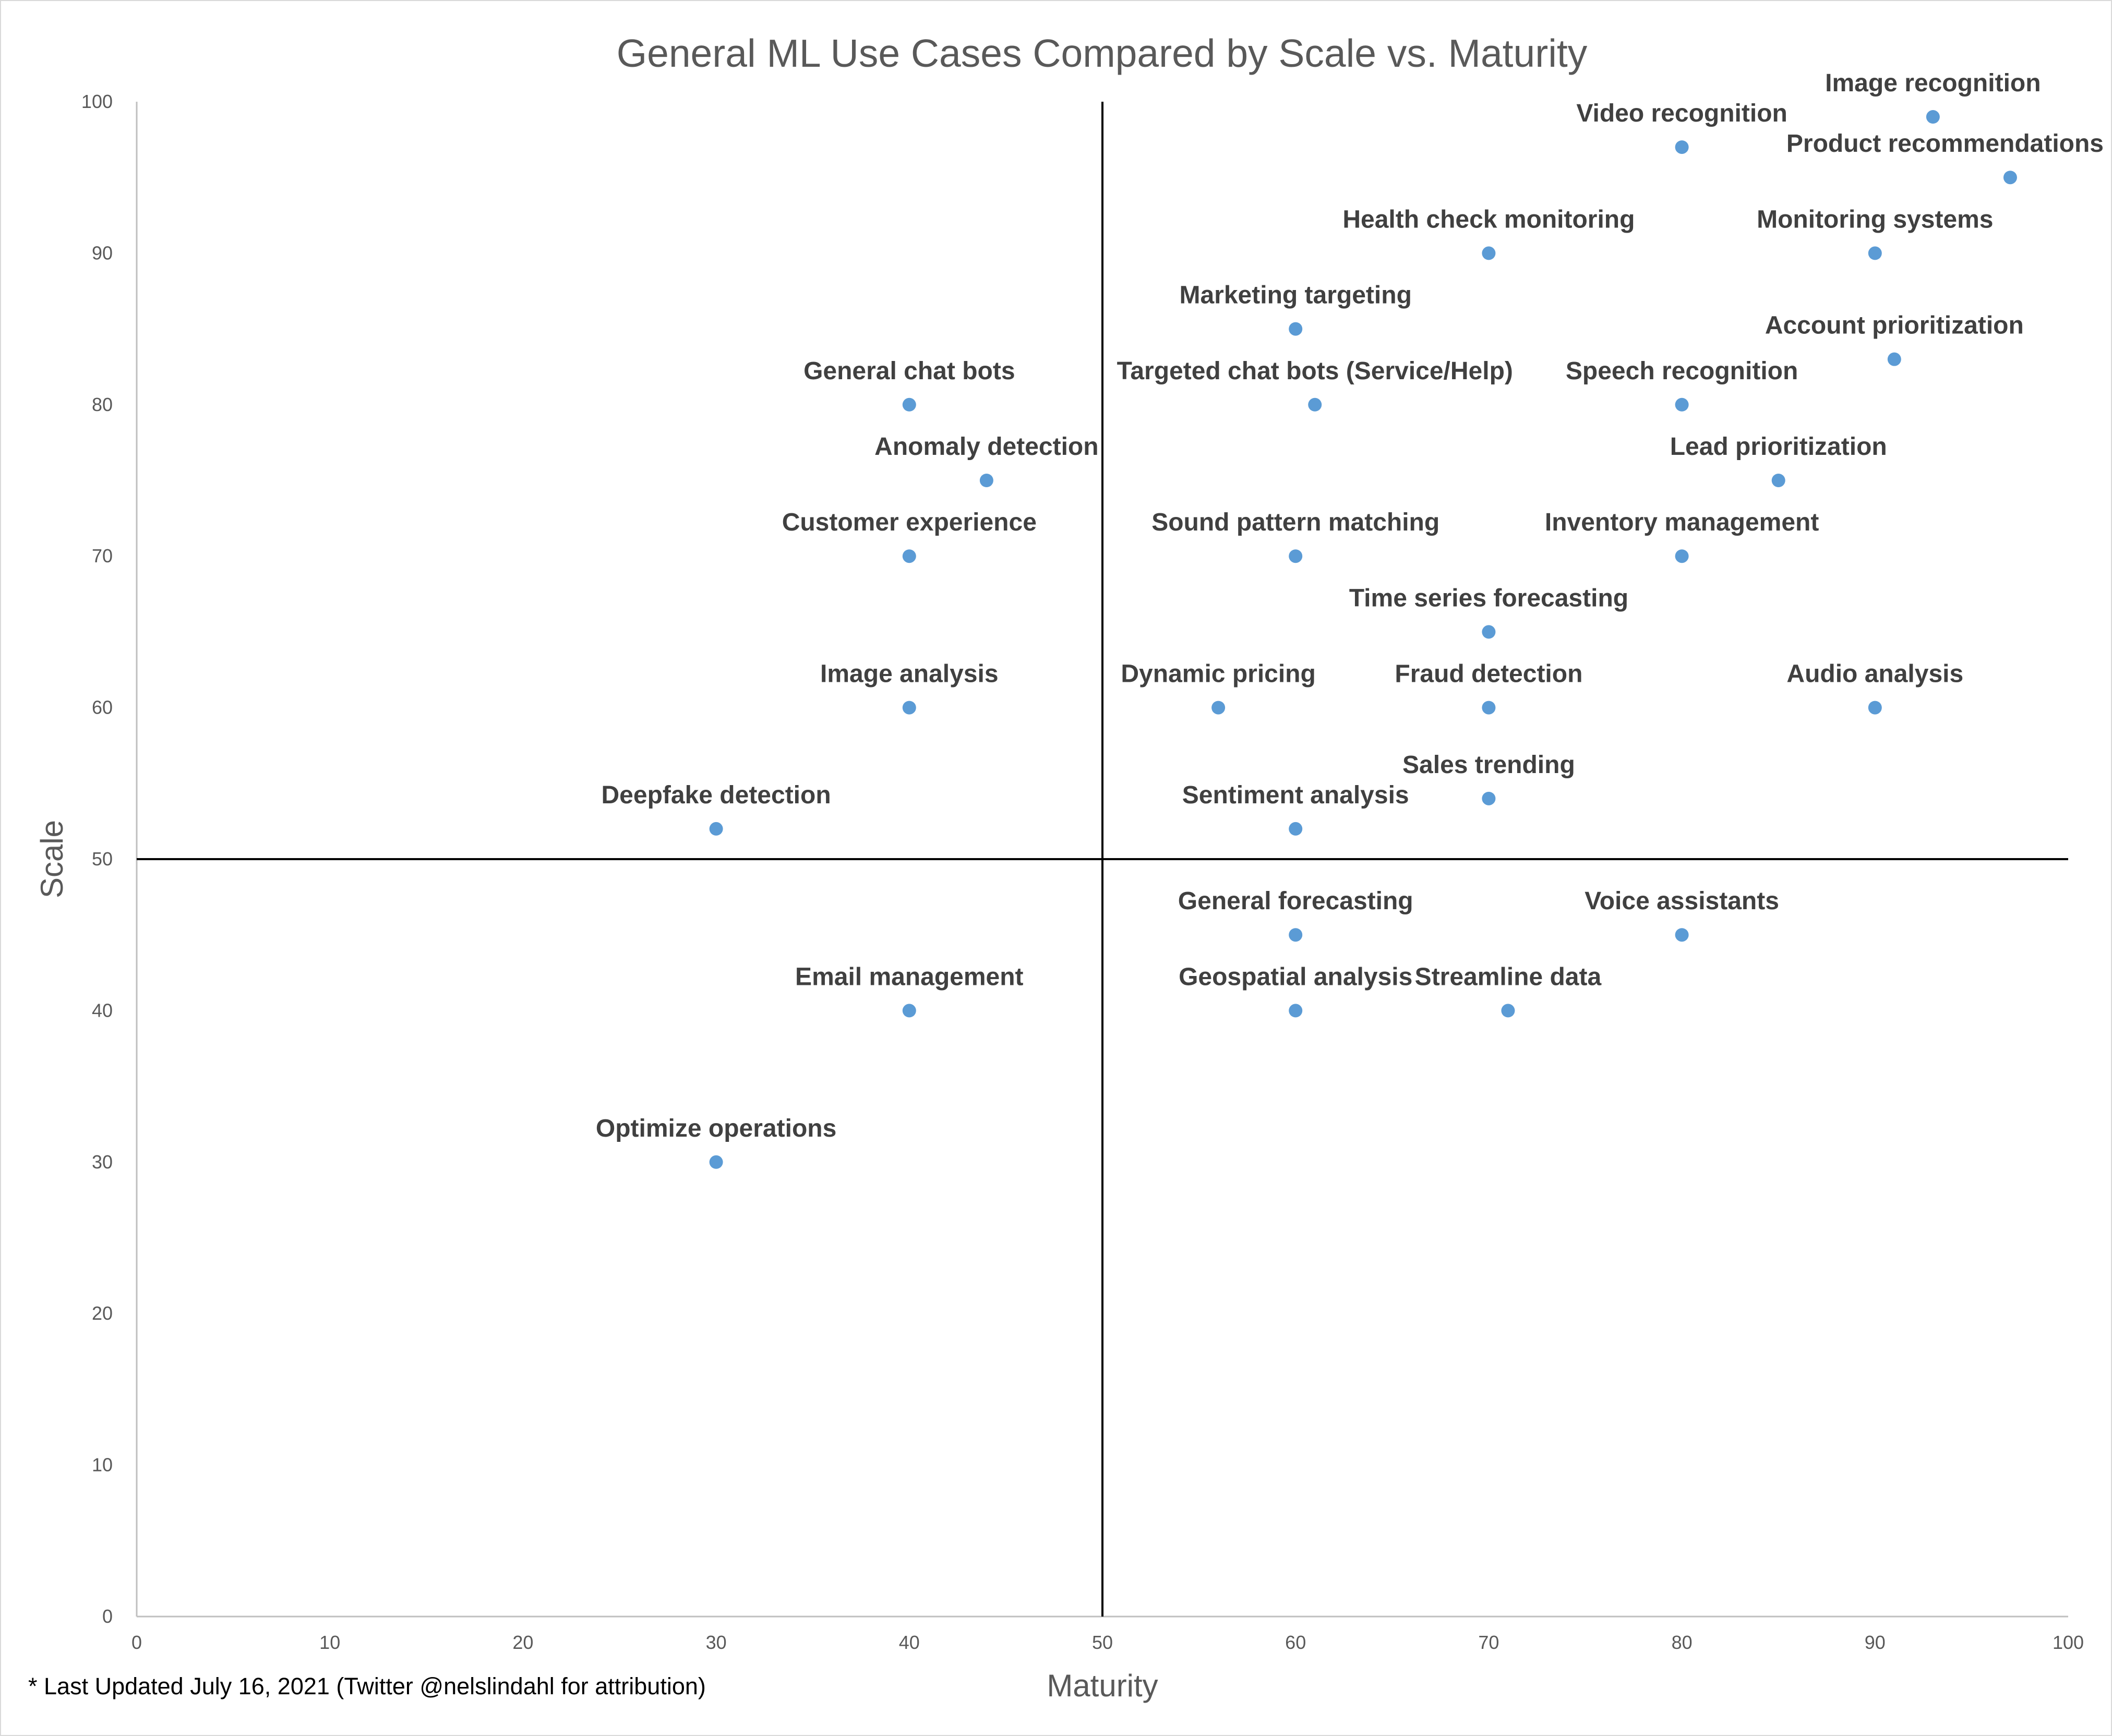  Describe the element at coordinates (909, 522) in the screenshot. I see `data-label: Customer experience` at that location.